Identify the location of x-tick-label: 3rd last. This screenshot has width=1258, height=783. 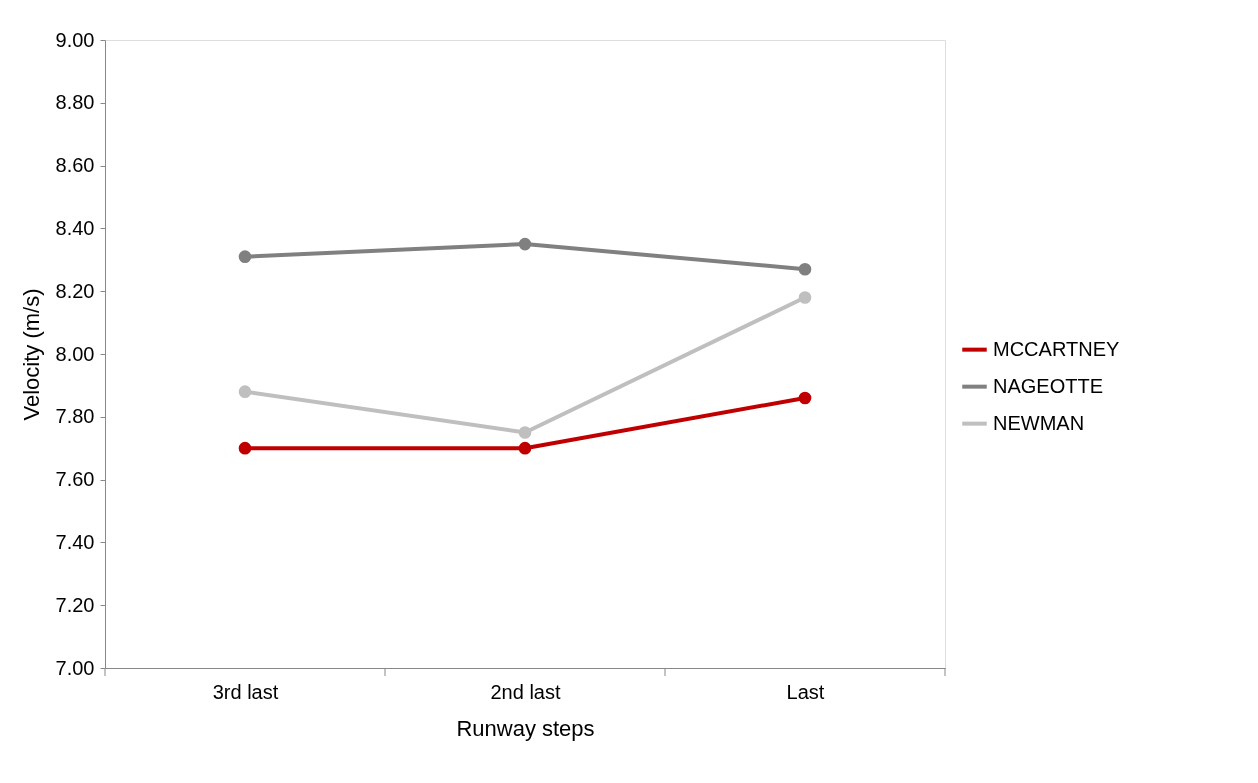
(245, 691).